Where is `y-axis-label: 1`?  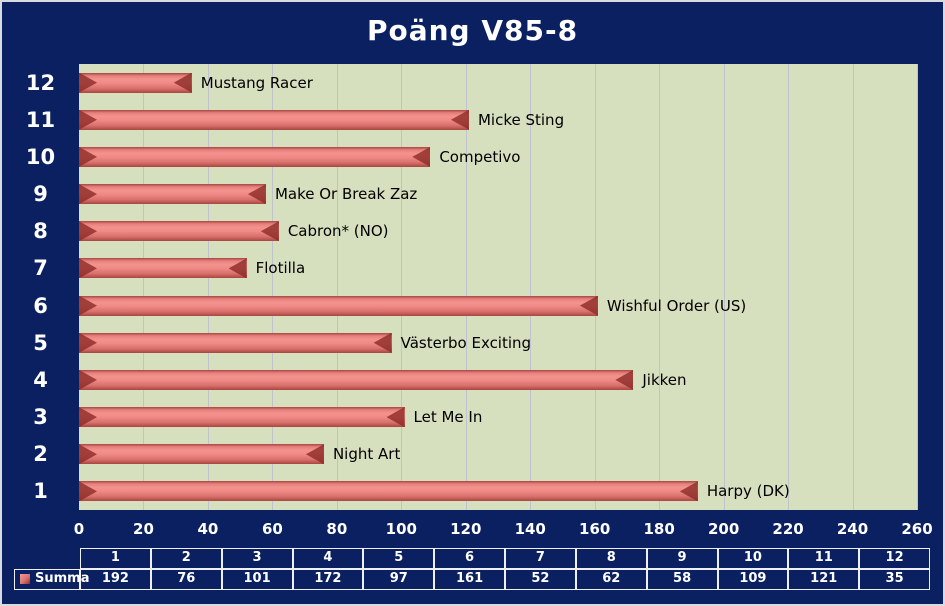
y-axis-label: 1 is located at coordinates (40, 491).